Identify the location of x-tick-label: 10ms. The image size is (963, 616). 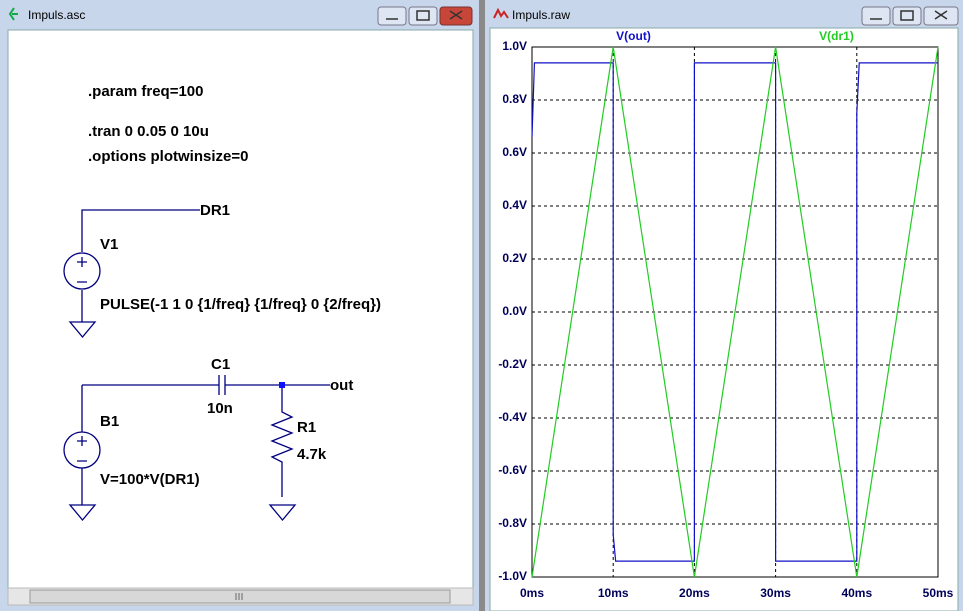
(613, 593).